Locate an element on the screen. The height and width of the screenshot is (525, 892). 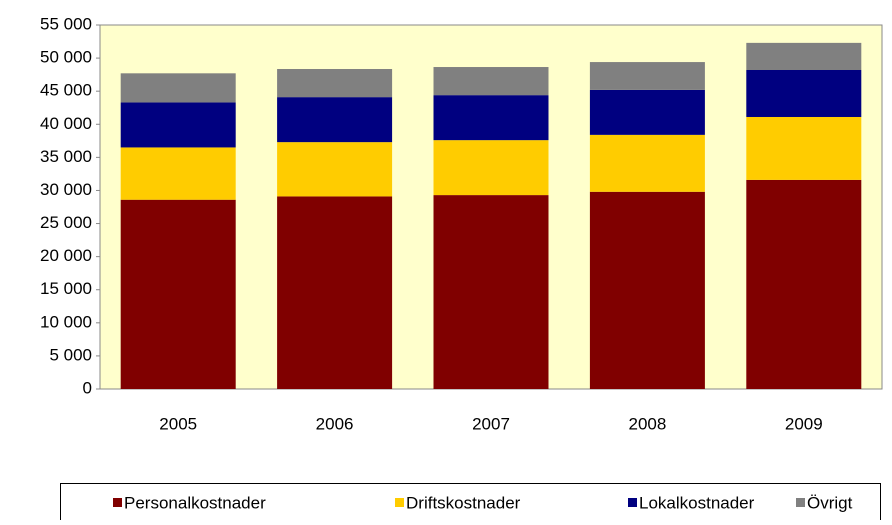
x-tick-label: 2006 is located at coordinates (335, 423).